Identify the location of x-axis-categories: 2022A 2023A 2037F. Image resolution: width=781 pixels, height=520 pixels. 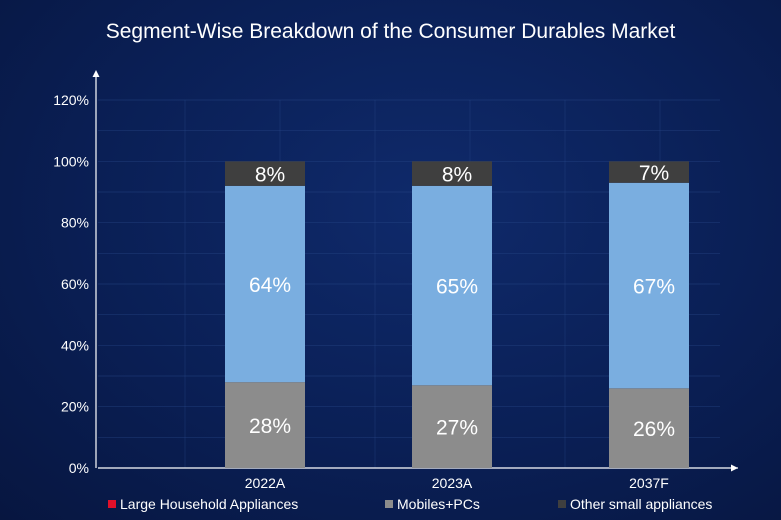
(457, 483).